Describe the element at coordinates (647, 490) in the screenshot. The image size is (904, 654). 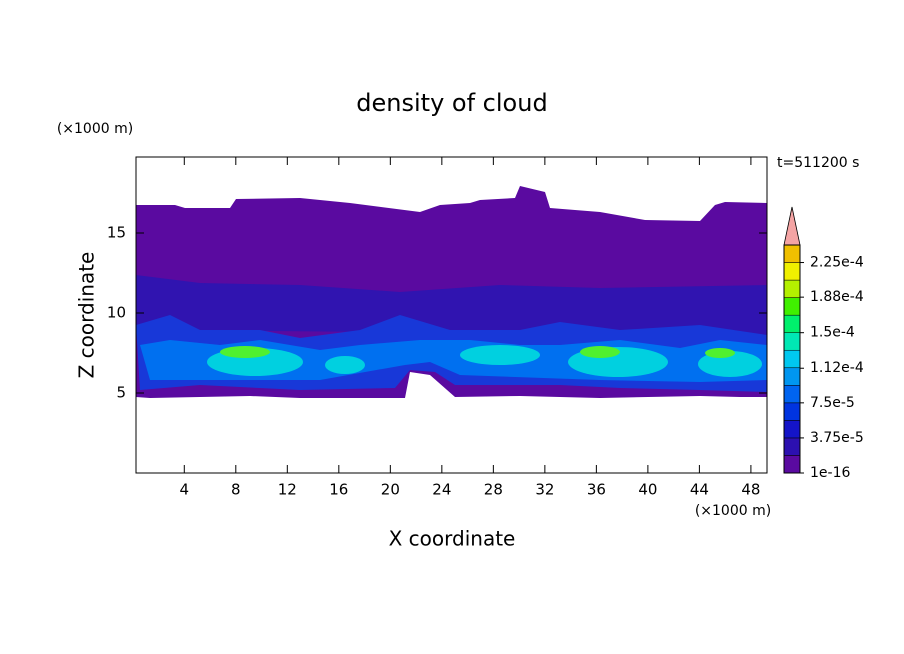
I see `x-tick-label: 40` at that location.